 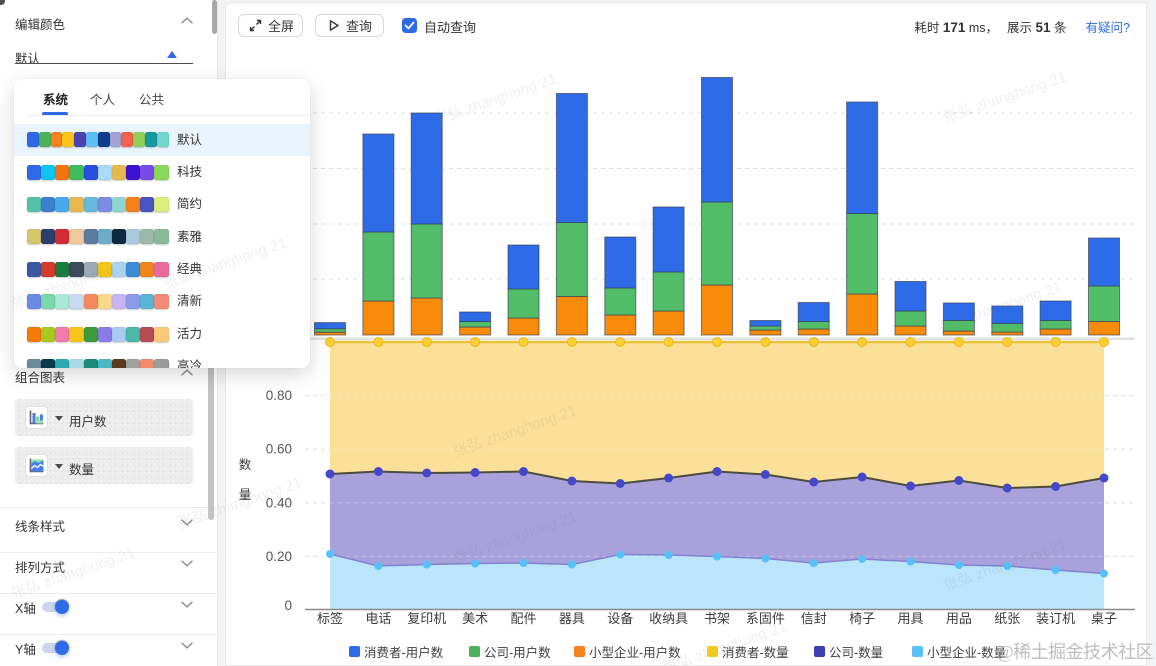 I want to click on svg-text: 用品, so click(x=959, y=618).